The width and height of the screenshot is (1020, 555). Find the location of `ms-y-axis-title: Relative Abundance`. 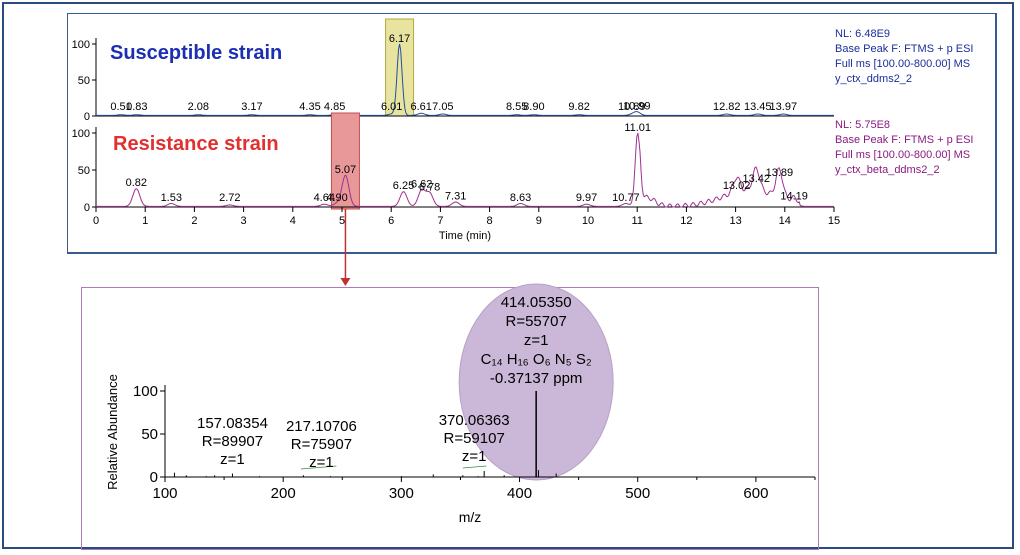

ms-y-axis-title: Relative Abundance is located at coordinates (112, 432).